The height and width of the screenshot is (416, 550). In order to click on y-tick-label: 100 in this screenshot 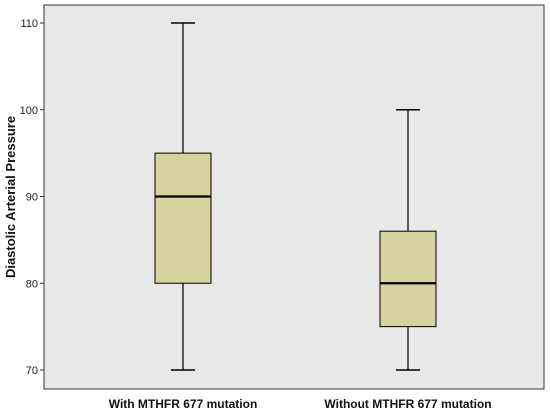, I will do `click(29, 111)`.